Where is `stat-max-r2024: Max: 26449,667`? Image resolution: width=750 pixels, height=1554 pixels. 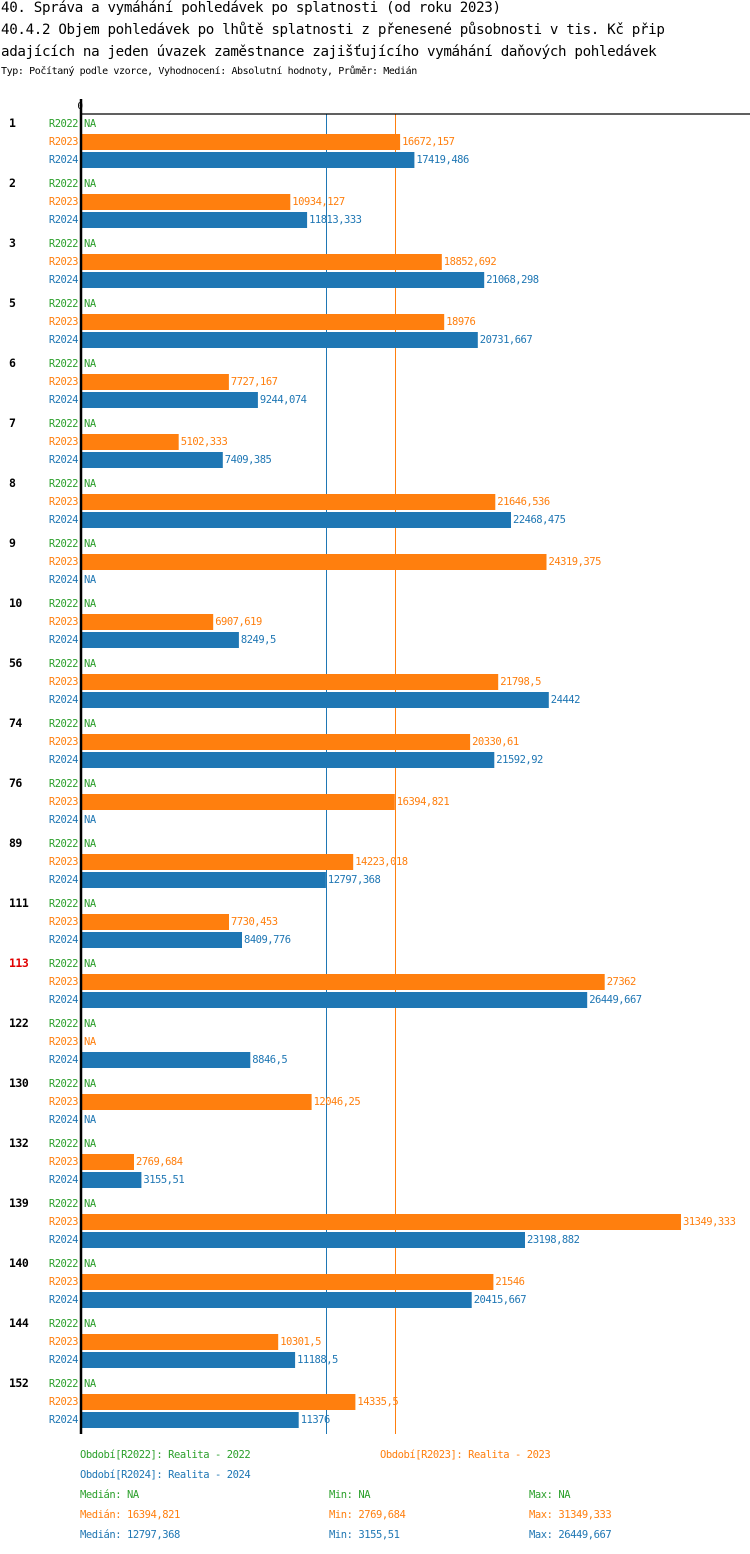
stat-max-r2024: Max: 26449,667 is located at coordinates (570, 1535).